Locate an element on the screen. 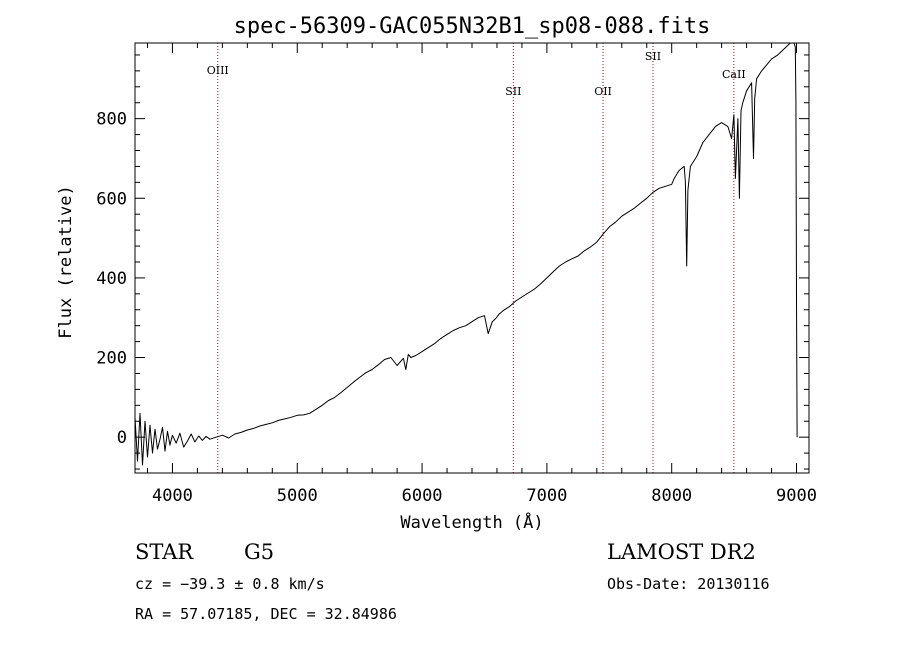  x-tick-label: 6000 is located at coordinates (422, 496).